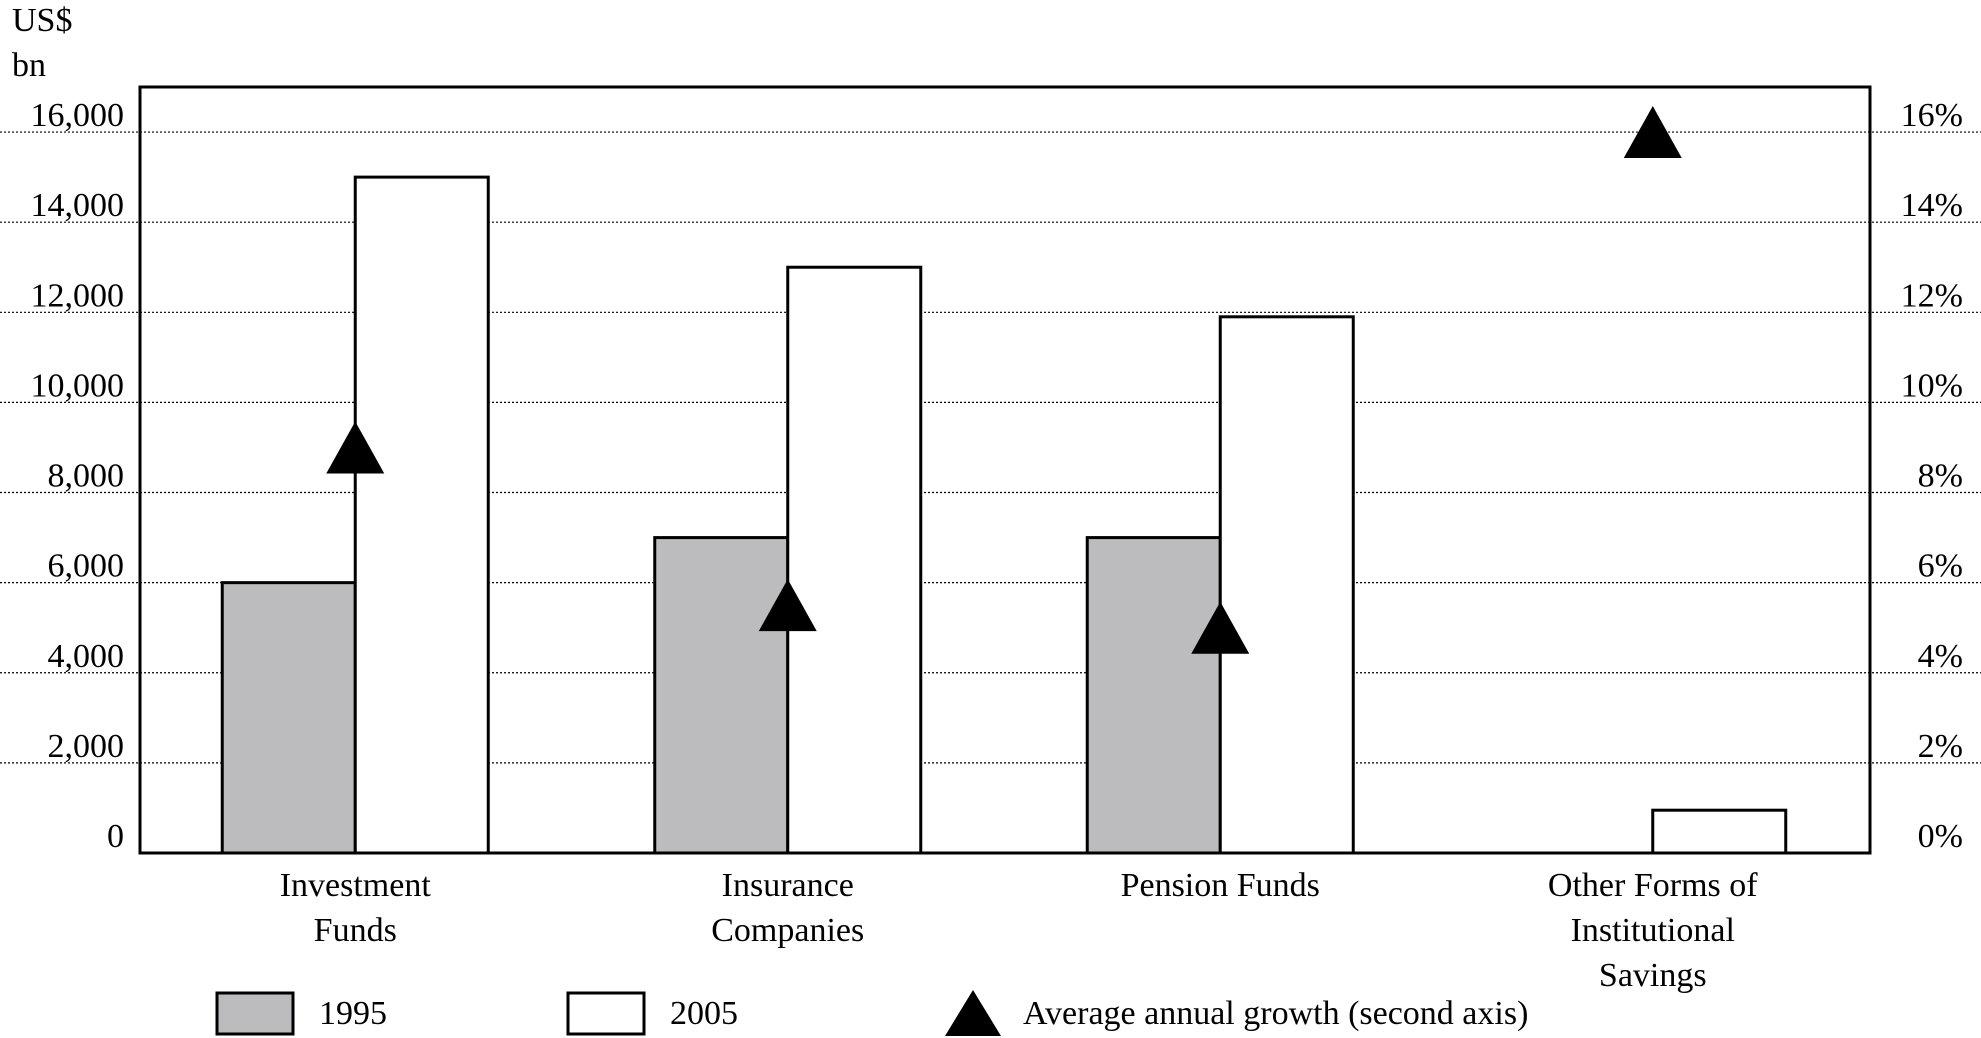  What do you see at coordinates (1932, 115) in the screenshot?
I see `y-right-tick-label: 16%` at bounding box center [1932, 115].